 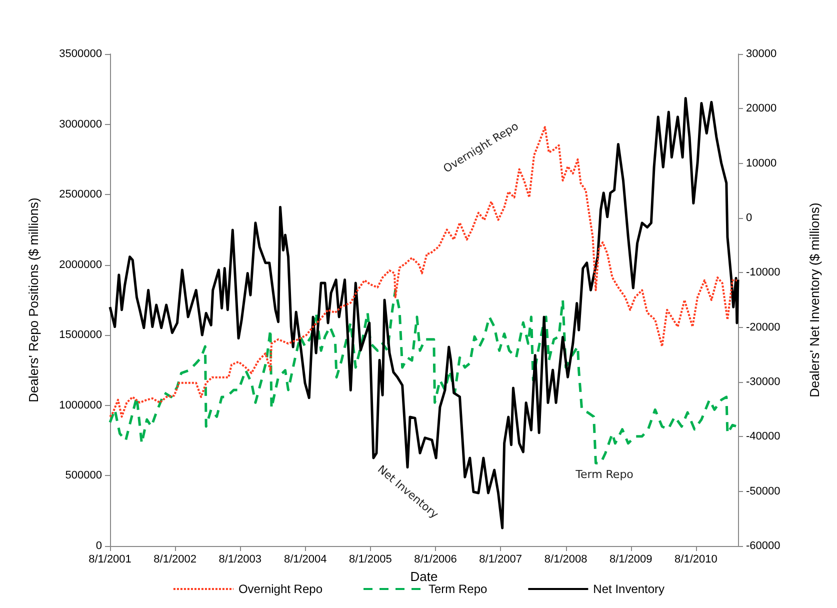 I want to click on y2-tick-label: -30000, so click(x=763, y=382).